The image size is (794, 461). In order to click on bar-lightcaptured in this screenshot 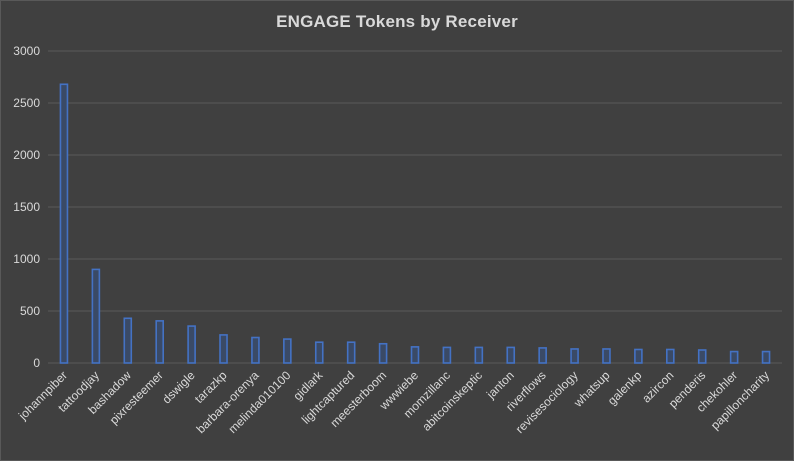, I will do `click(351, 352)`.